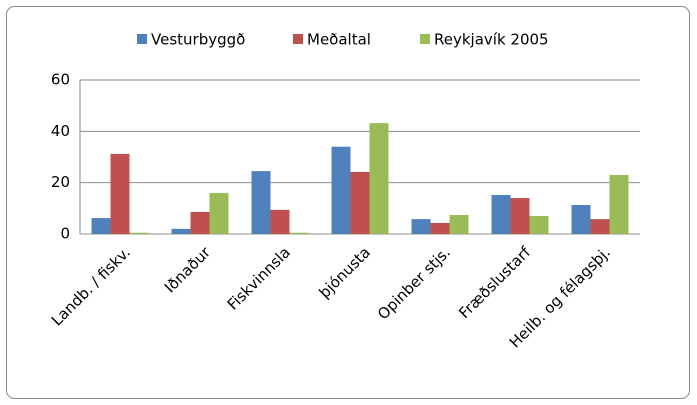 The width and height of the screenshot is (697, 405). Describe the element at coordinates (339, 40) in the screenshot. I see `legend-label: Meðaltal` at that location.